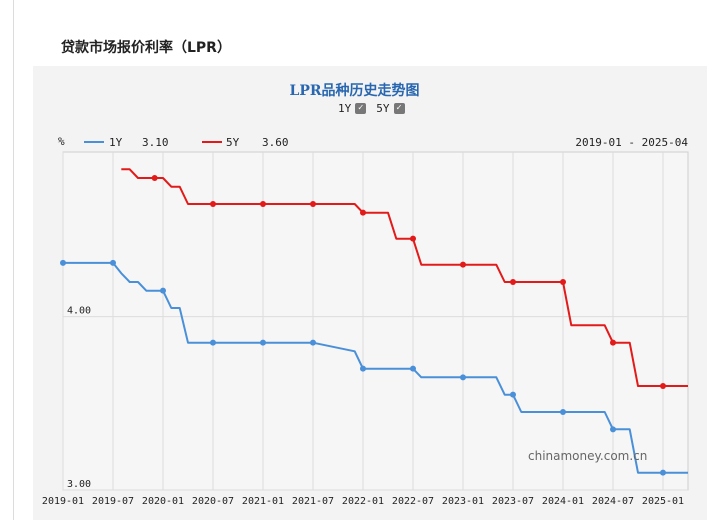 The width and height of the screenshot is (709, 520). Describe the element at coordinates (61, 141) in the screenshot. I see `y-axis-unit-label: %` at that location.